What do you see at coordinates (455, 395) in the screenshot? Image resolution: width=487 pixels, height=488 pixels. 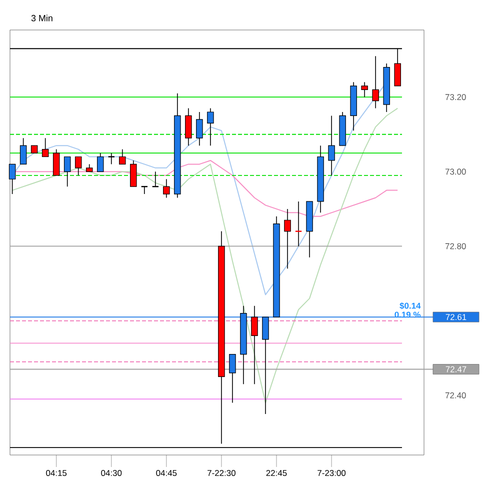 I see `y-tick-label: 72.40` at bounding box center [455, 395].